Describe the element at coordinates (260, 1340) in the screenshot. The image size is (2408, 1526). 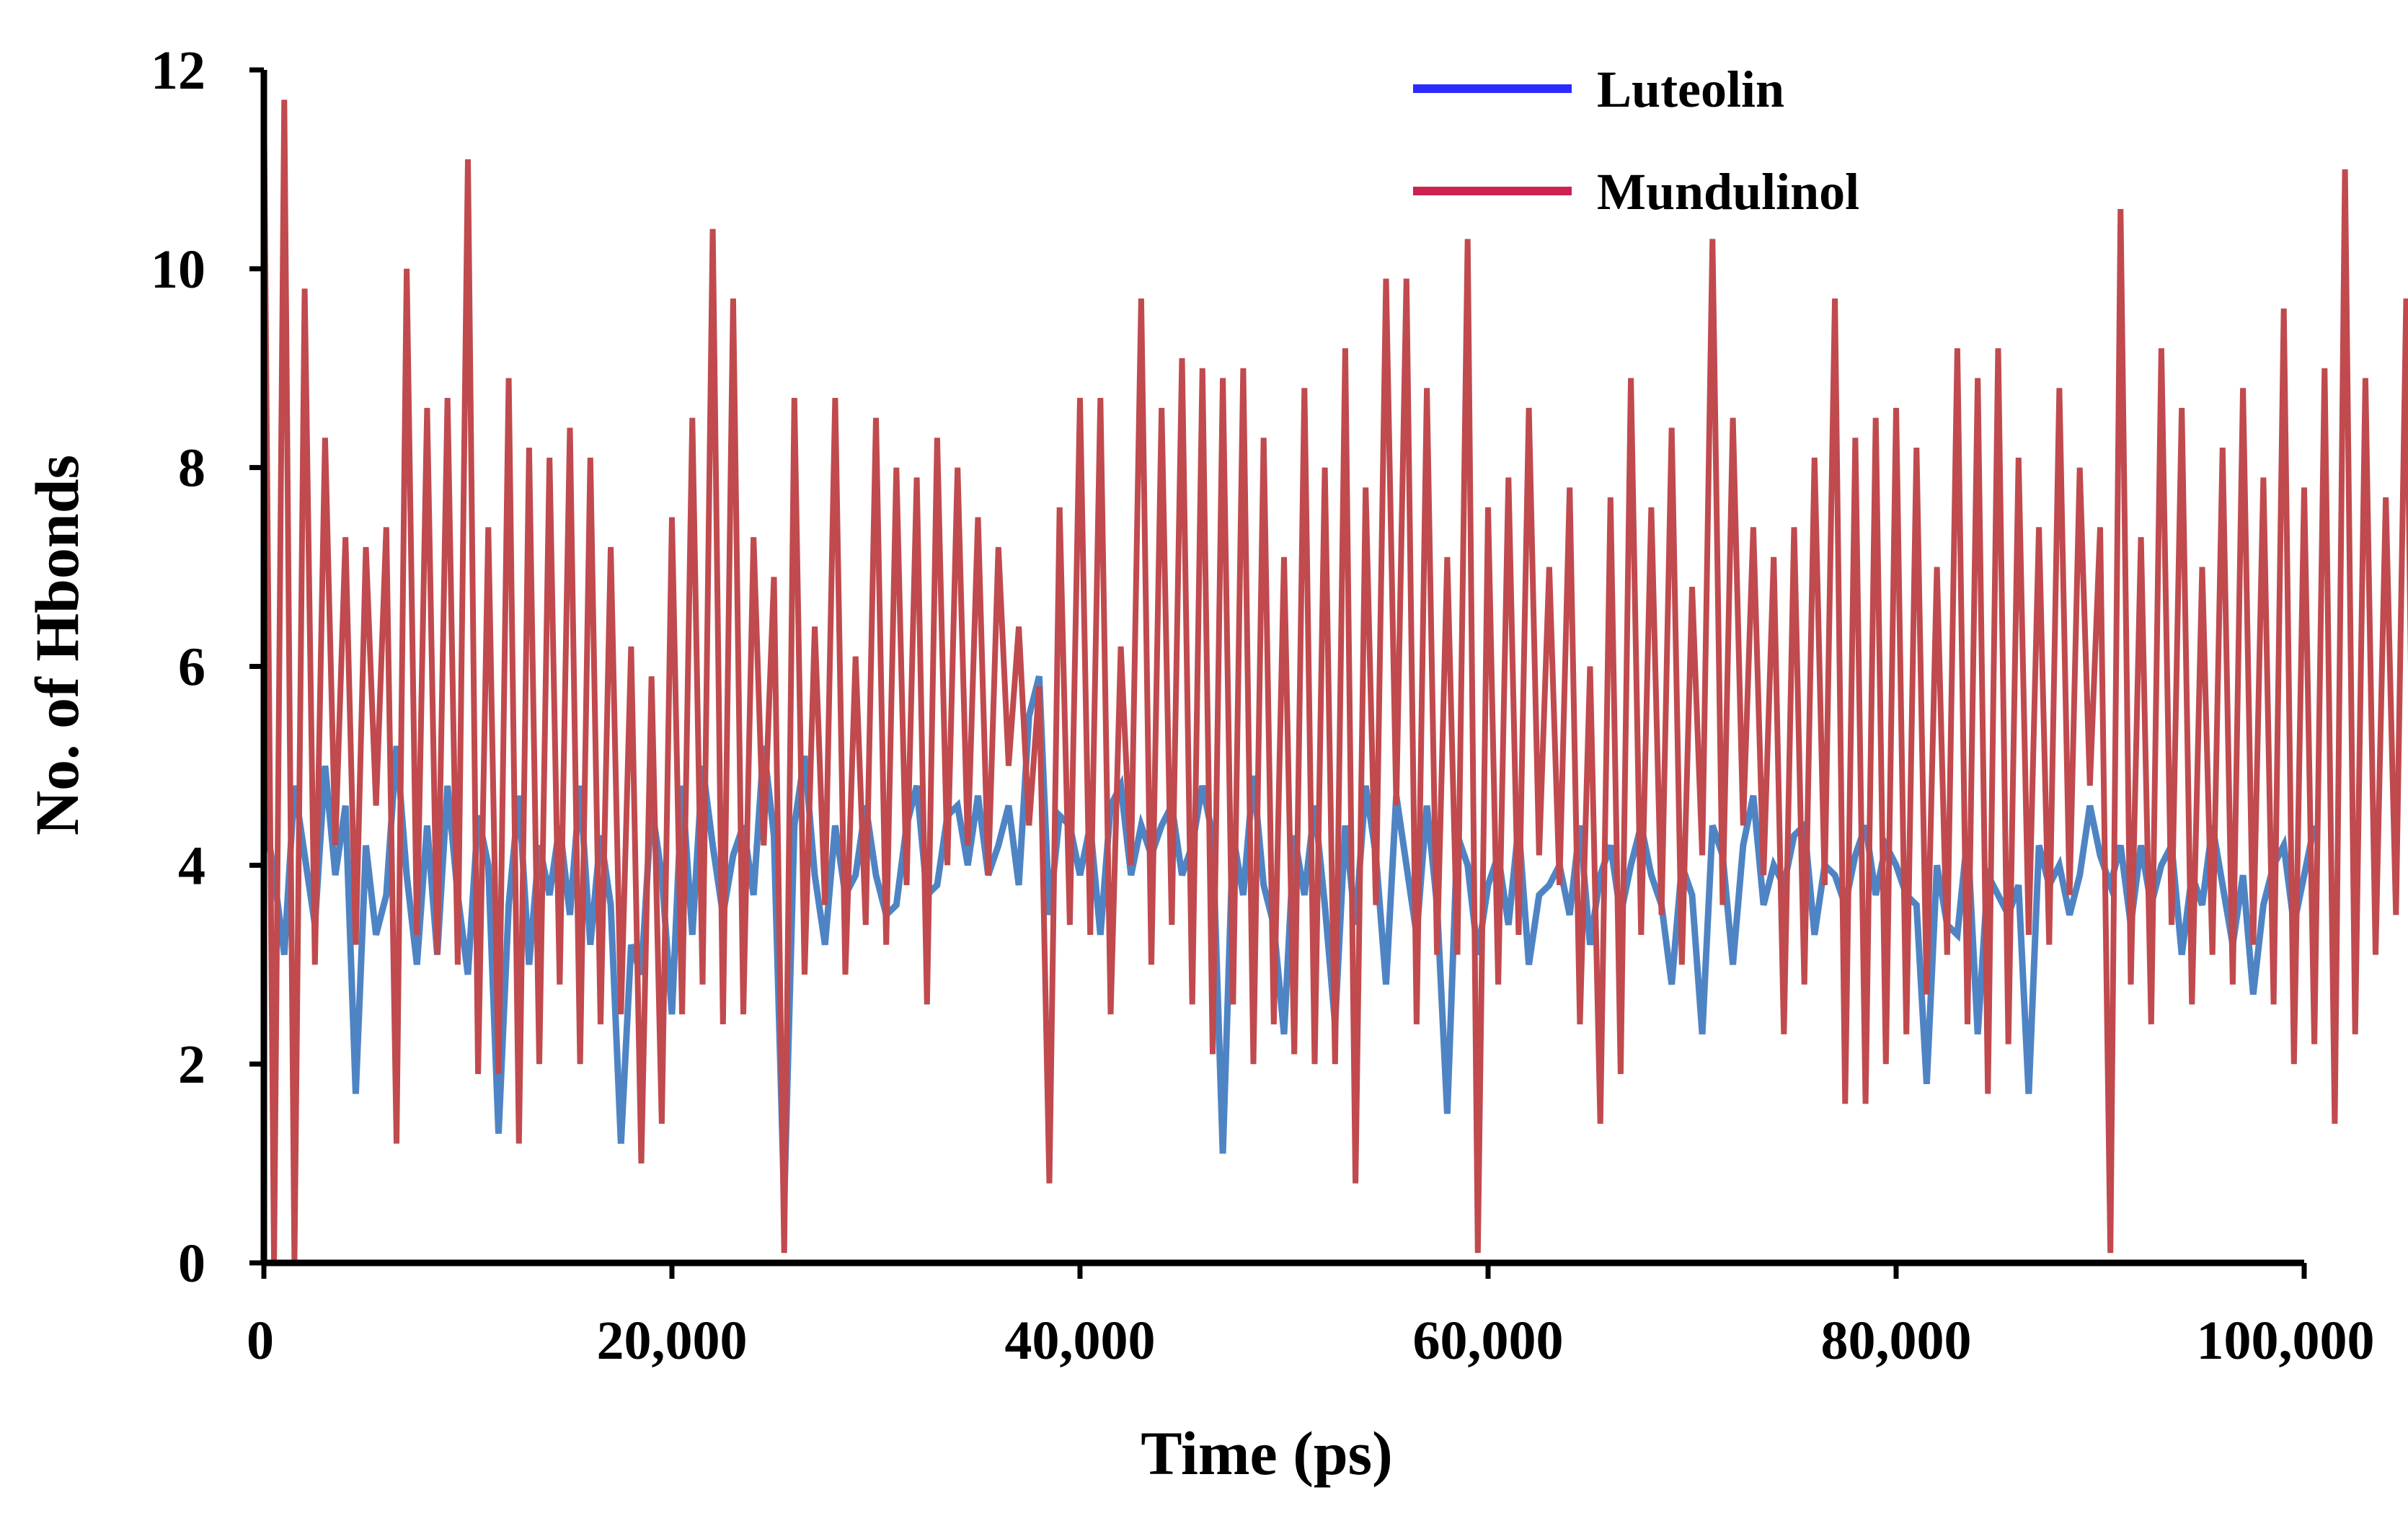
I see `x-tick-label: 0` at that location.